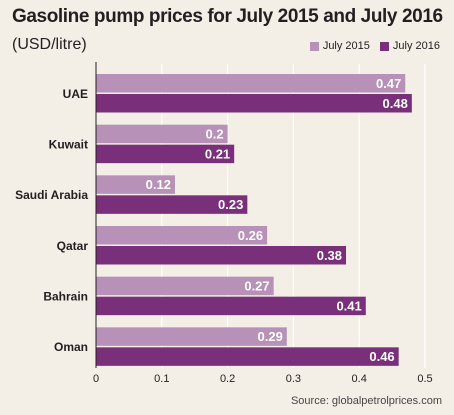 The width and height of the screenshot is (454, 415). I want to click on x-tick-label: 0, so click(96, 379).